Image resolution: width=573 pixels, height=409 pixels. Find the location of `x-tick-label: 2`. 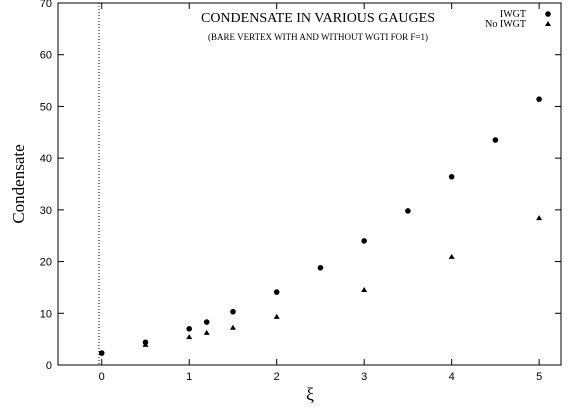

x-tick-label: 2 is located at coordinates (277, 377).